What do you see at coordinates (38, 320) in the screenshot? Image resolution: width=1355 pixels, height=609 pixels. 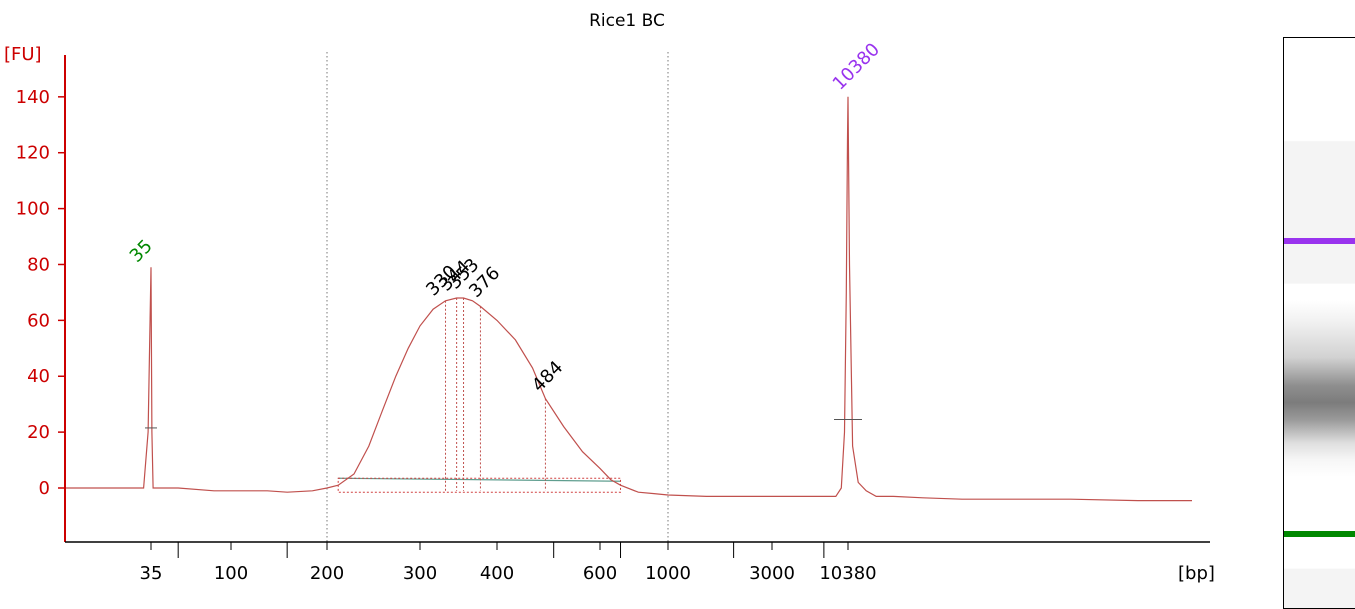 I see `y-tick-label-3: 60` at bounding box center [38, 320].